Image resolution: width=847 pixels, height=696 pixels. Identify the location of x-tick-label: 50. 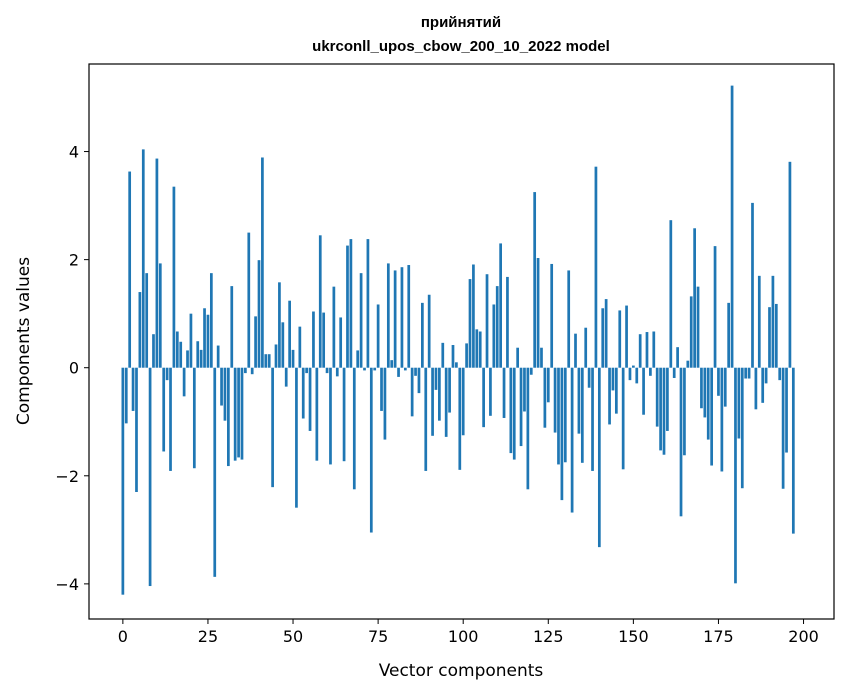
(293, 636).